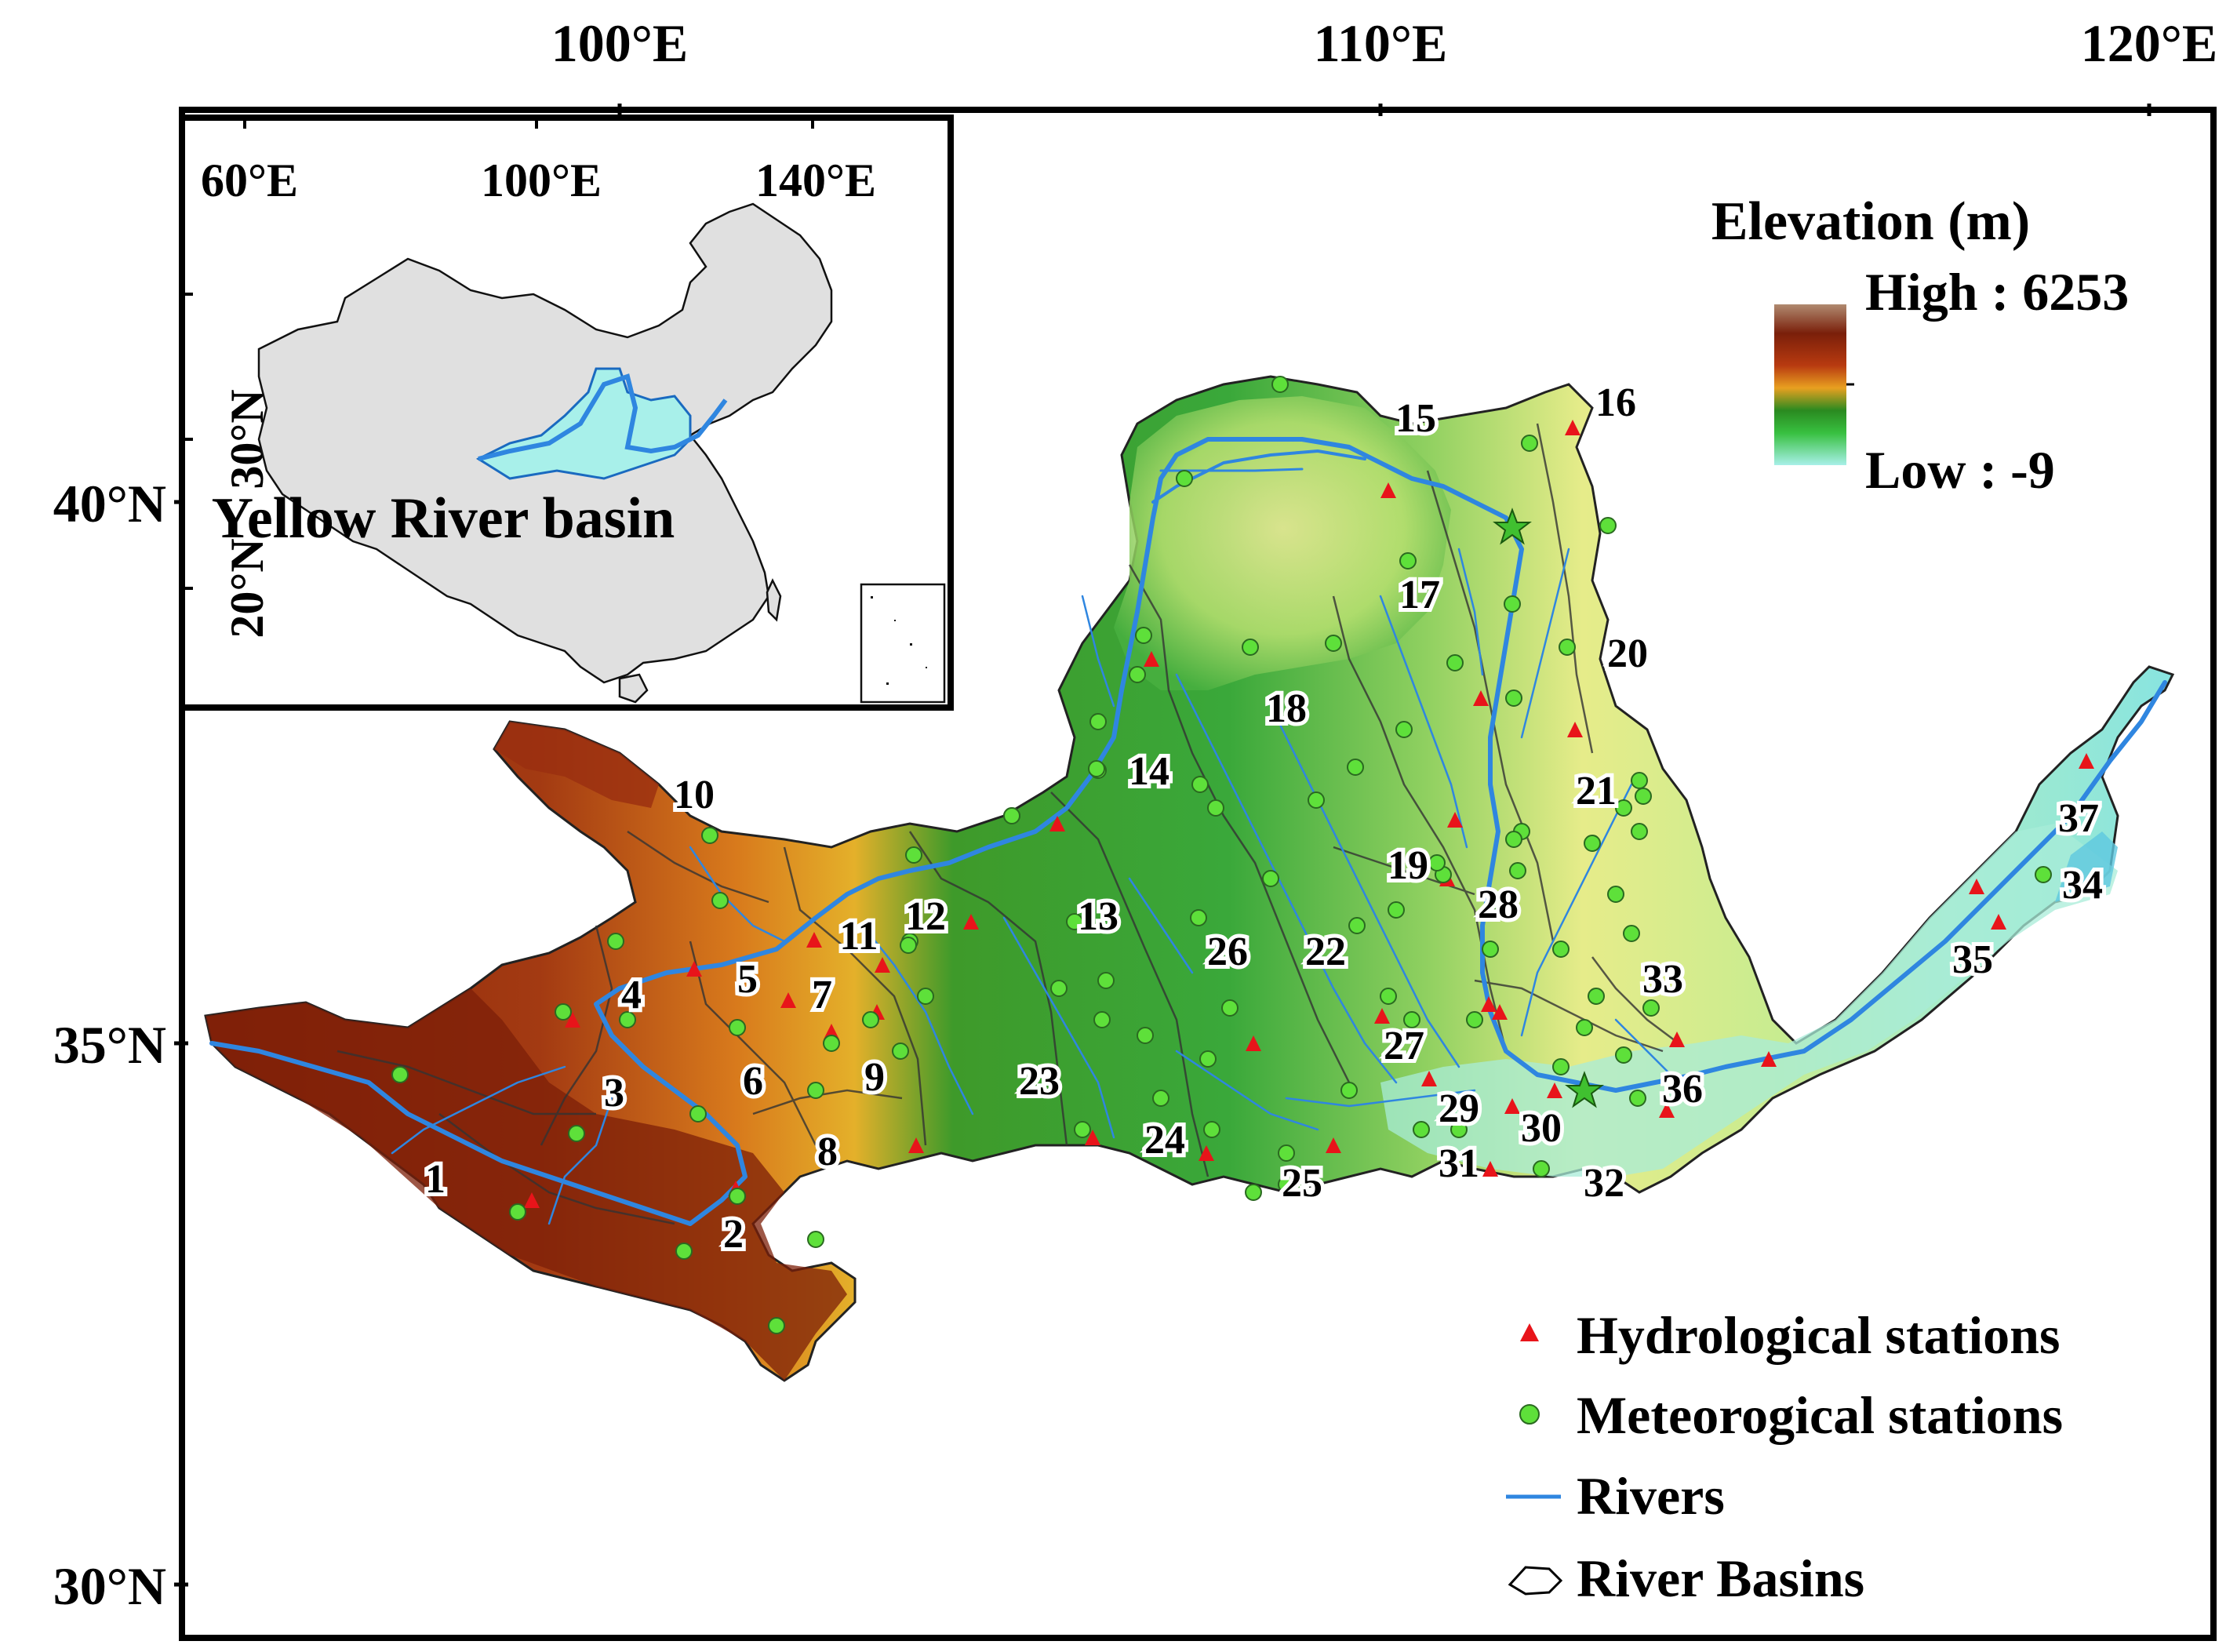  What do you see at coordinates (109, 1586) in the screenshot?
I see `left-tick-30n: 30°N` at bounding box center [109, 1586].